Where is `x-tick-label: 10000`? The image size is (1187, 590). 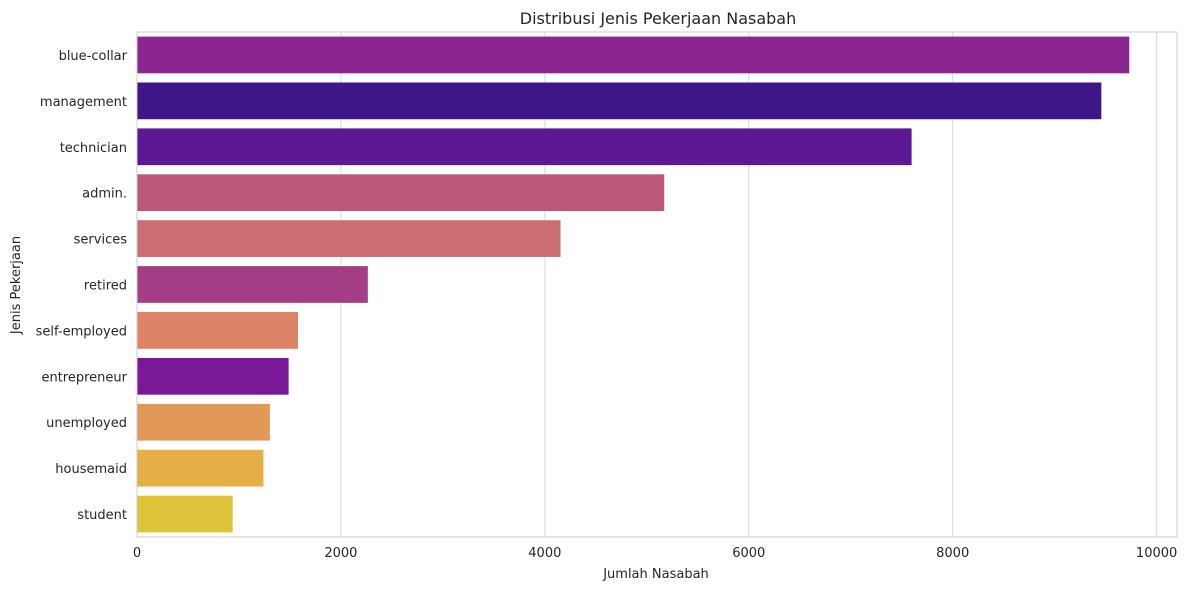
x-tick-label: 10000 is located at coordinates (1156, 553).